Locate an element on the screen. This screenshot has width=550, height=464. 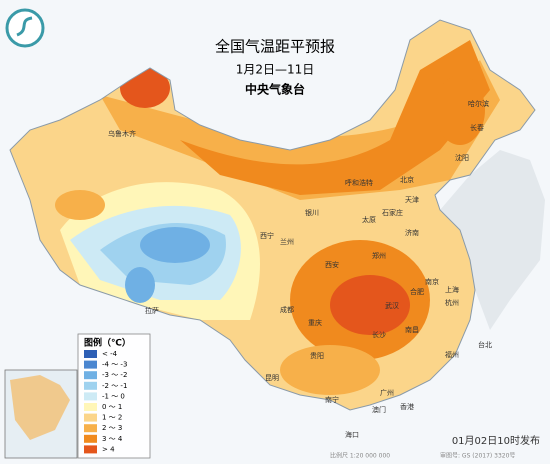
city: 西安 is located at coordinates (332, 264).